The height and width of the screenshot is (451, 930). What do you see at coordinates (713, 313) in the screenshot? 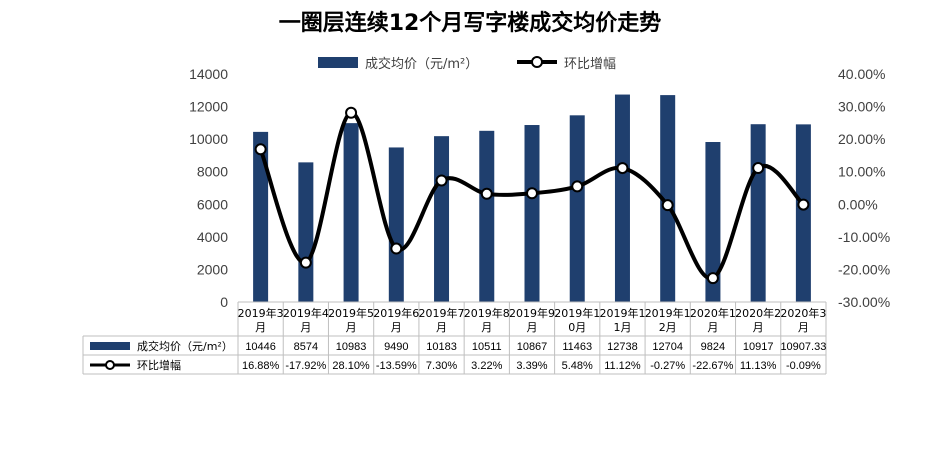
I see `x-tick-label: 2020年1` at bounding box center [713, 313].